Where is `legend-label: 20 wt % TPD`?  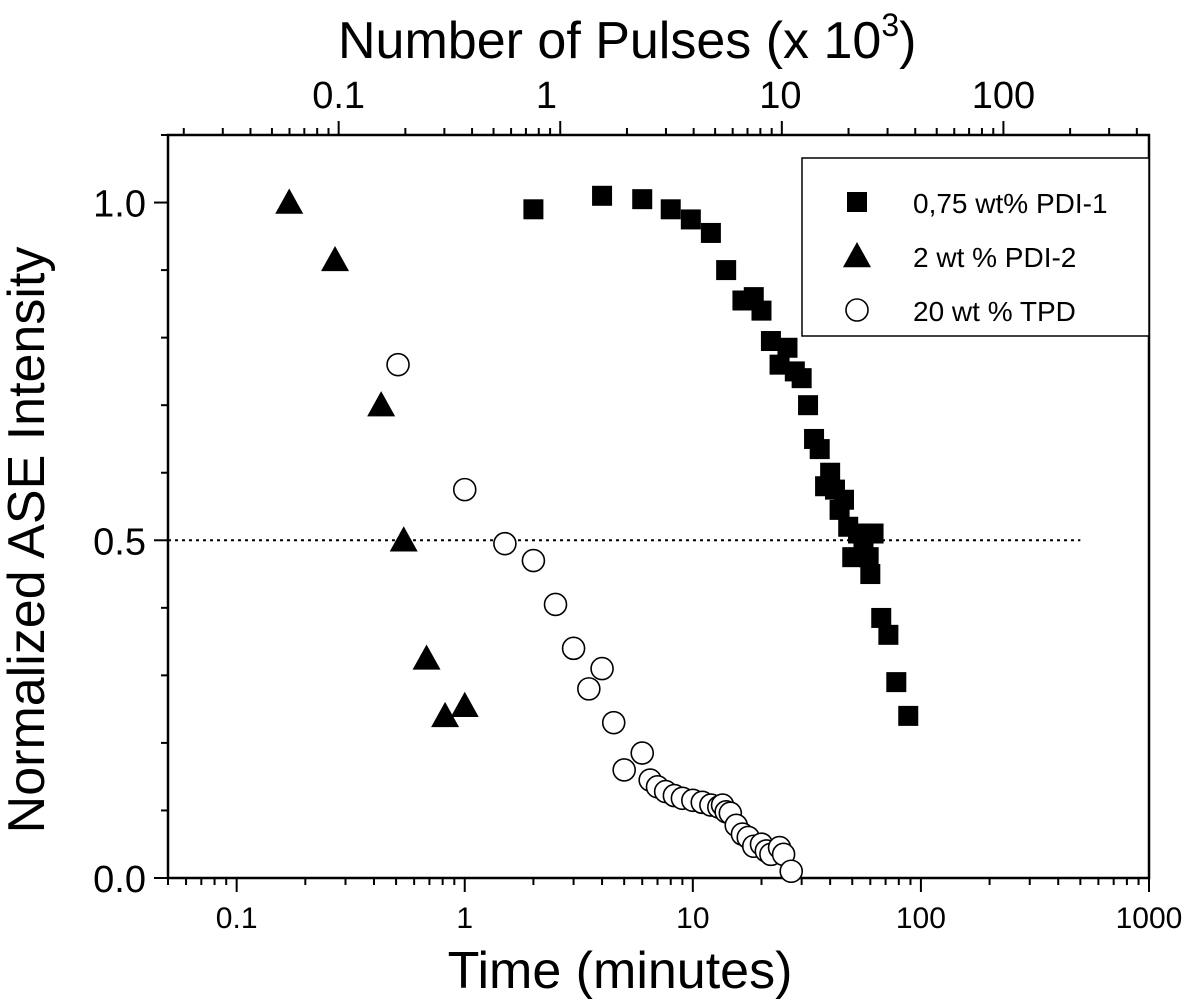 legend-label: 20 wt % TPD is located at coordinates (994, 311).